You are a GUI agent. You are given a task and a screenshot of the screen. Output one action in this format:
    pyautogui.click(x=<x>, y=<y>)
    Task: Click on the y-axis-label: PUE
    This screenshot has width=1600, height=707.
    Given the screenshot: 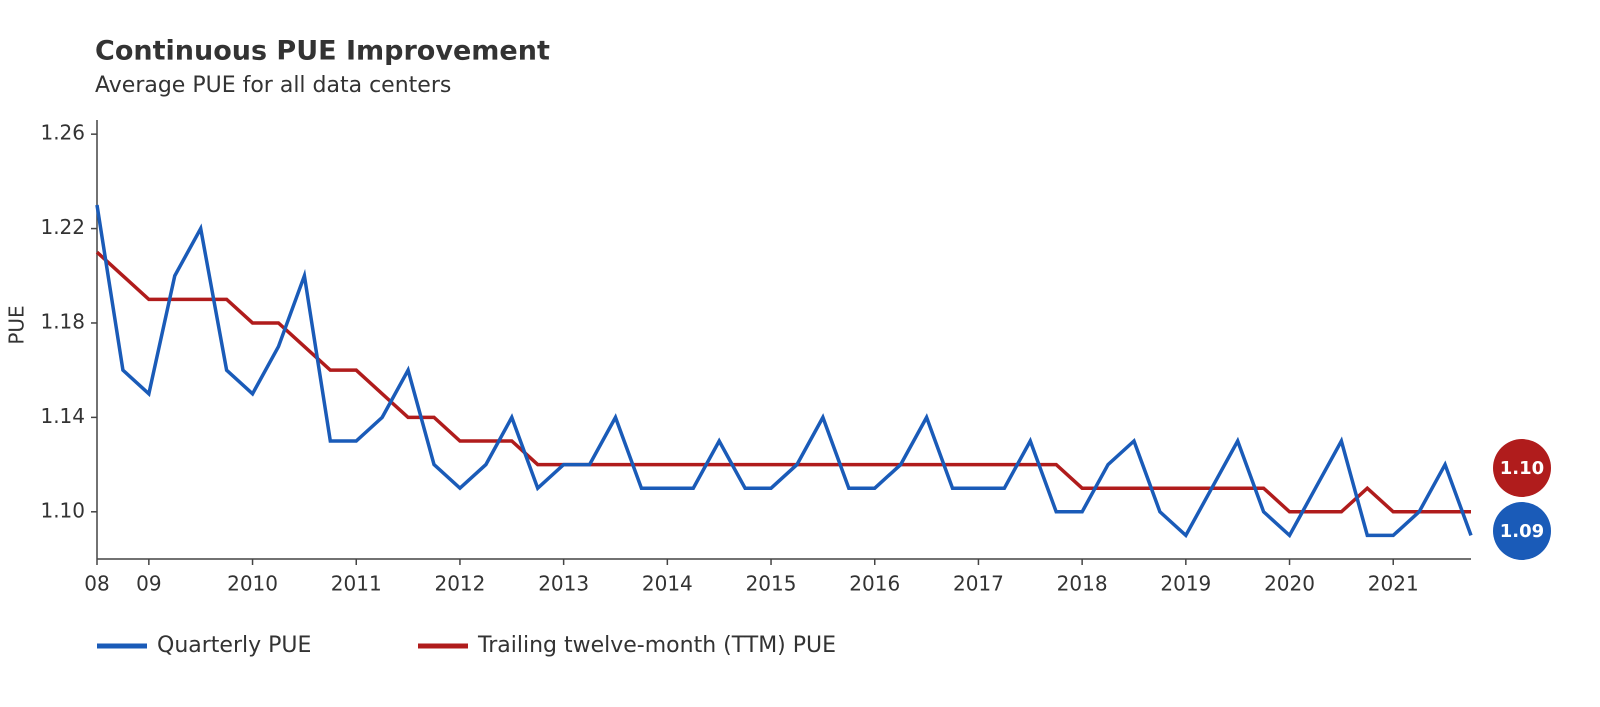 What is the action you would take?
    pyautogui.click(x=17, y=324)
    